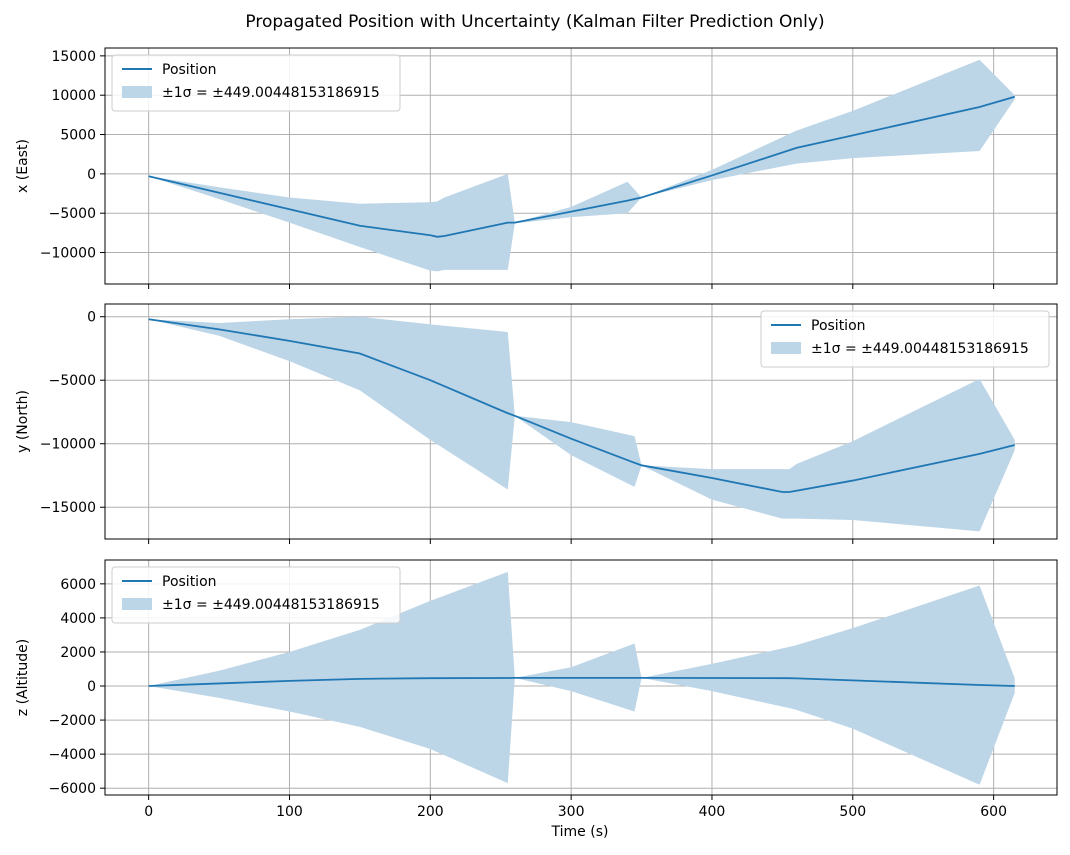 The height and width of the screenshot is (855, 1070). I want to click on x-tick-label: 400, so click(712, 812).